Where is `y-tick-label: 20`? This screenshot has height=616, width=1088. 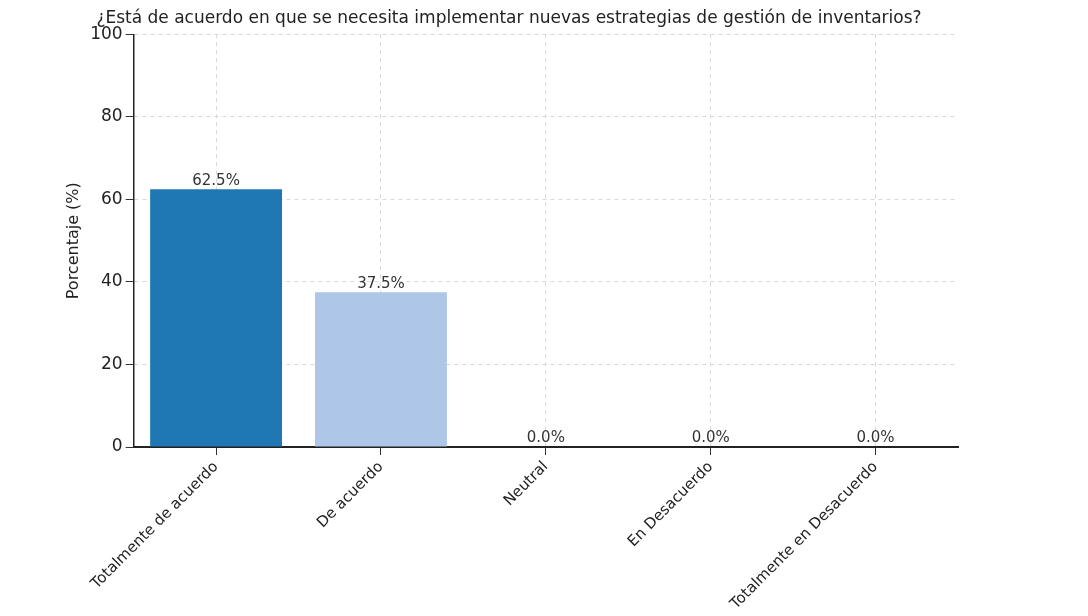 y-tick-label: 20 is located at coordinates (112, 362).